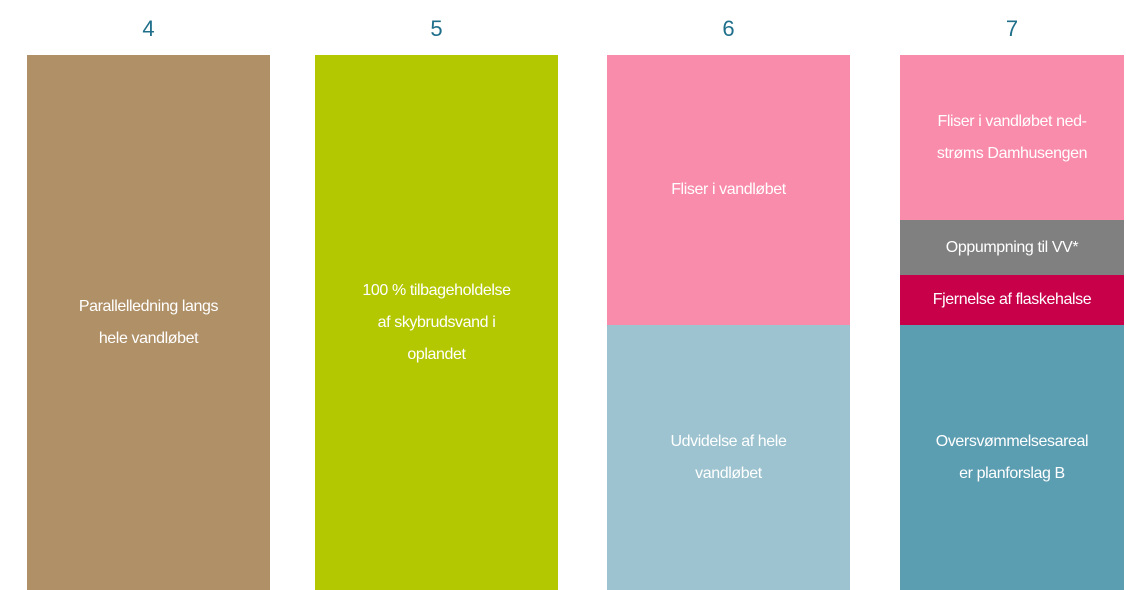  I want to click on block-line: er planforslag B, so click(1012, 473).